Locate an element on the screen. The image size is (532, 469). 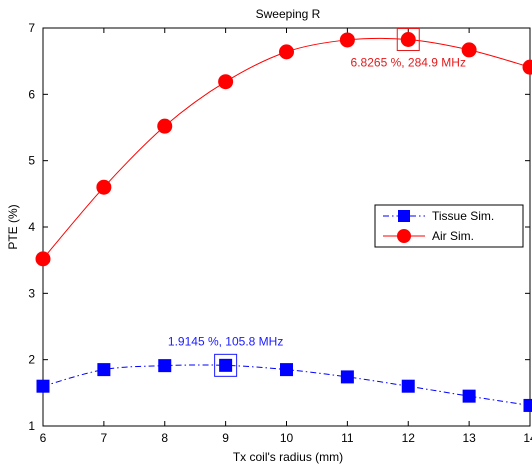
y-tick-label: 7 is located at coordinates (31, 28).